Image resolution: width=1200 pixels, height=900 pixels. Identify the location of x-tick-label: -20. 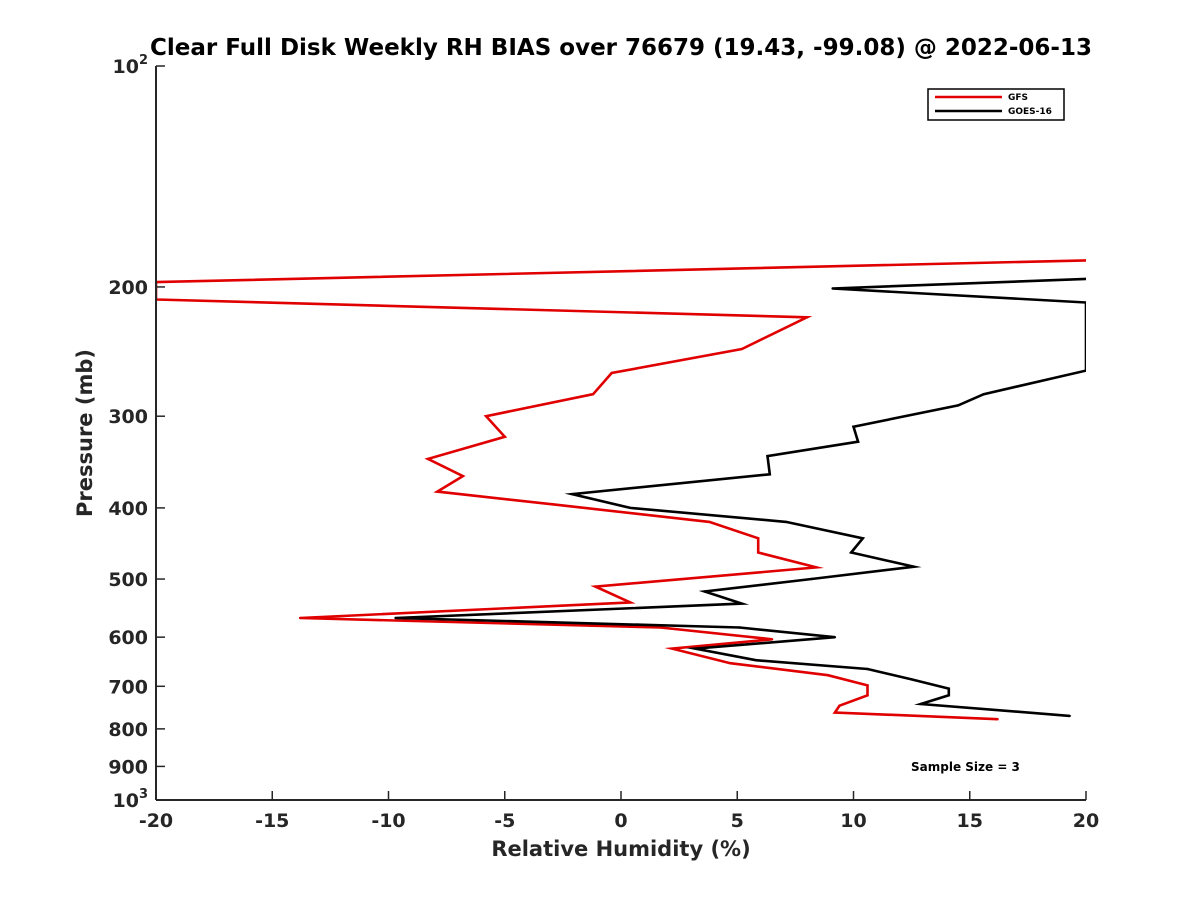
(156, 821).